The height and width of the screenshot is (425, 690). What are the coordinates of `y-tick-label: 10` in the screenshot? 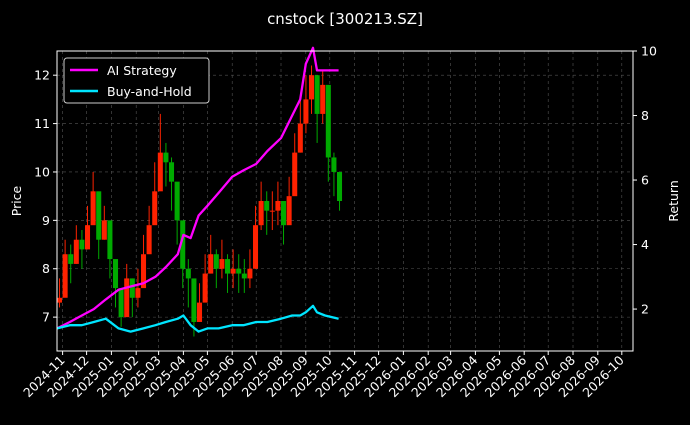 It's located at (42, 171).